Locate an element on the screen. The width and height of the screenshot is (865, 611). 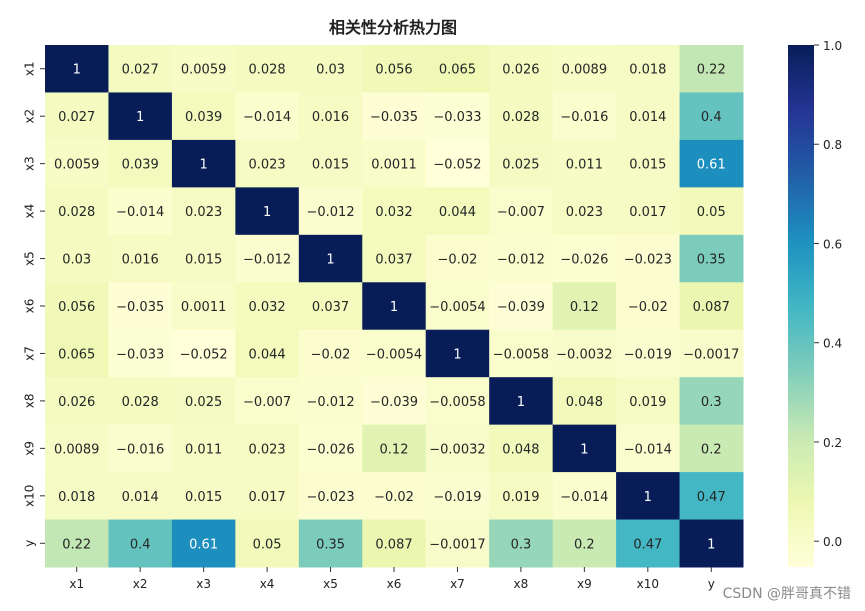
y-axis-tick-labels: x1 x2 x3 x4 x5 x6 x7 x8 x9 x10 y is located at coordinates (34, 304).